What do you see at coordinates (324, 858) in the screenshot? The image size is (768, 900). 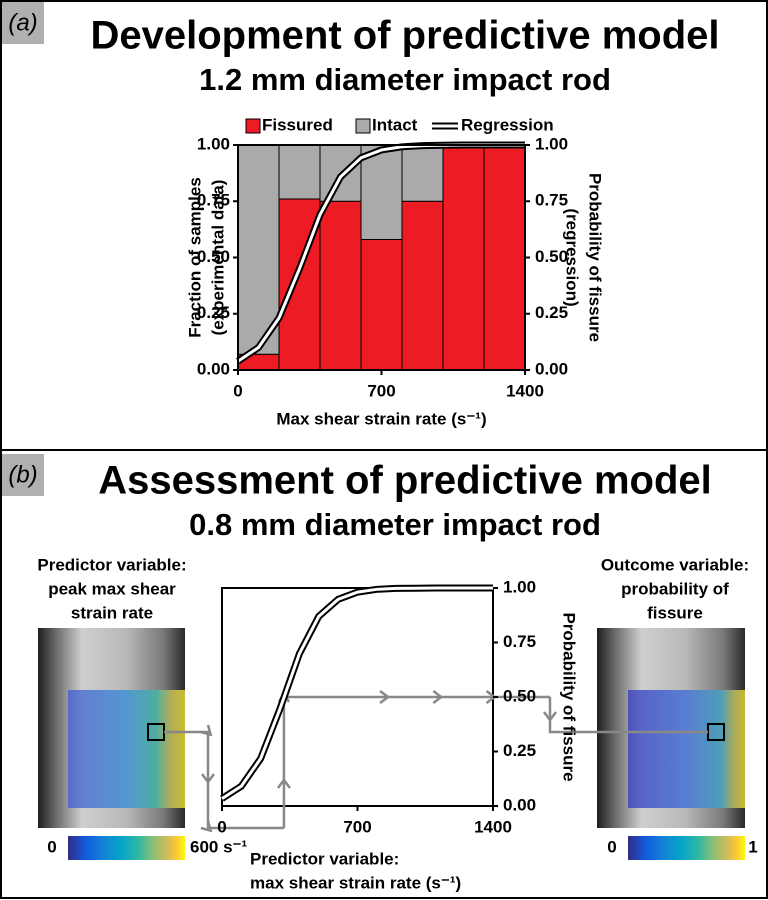 I see `x-axis-title: Predictor variable:` at bounding box center [324, 858].